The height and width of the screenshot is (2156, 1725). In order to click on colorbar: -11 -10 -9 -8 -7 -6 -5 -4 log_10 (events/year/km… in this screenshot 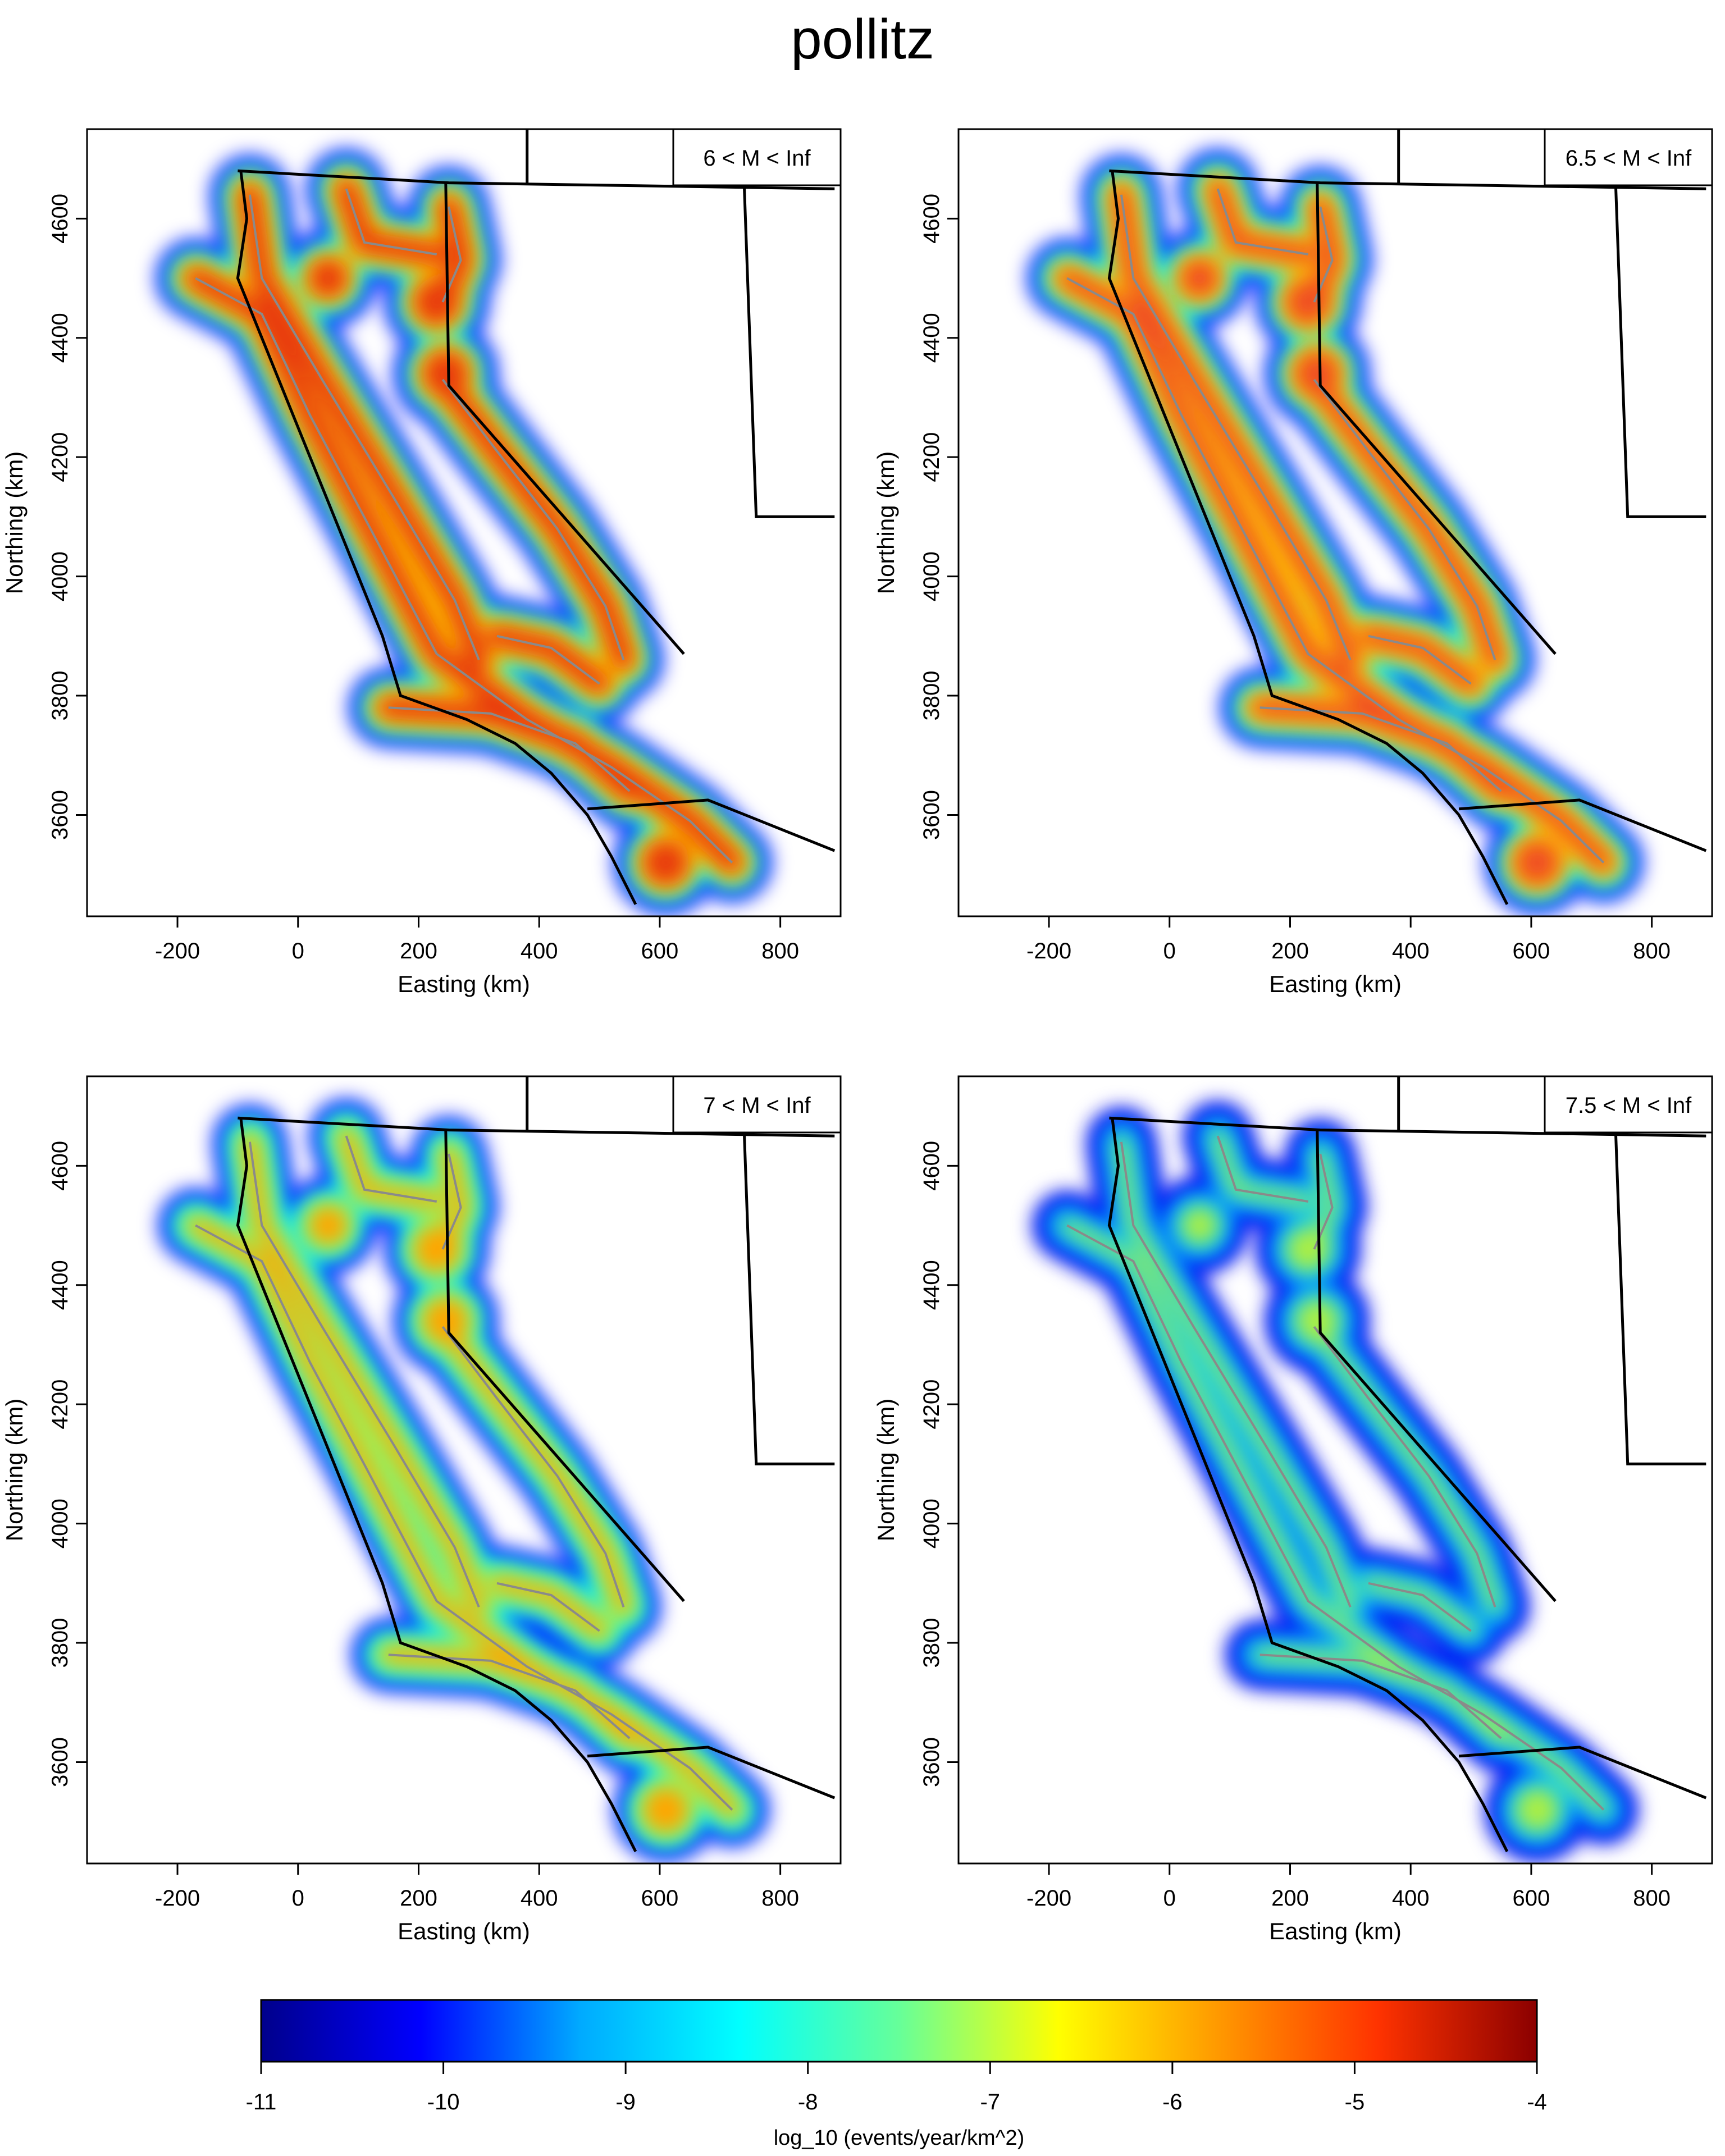, I will do `click(896, 2074)`.